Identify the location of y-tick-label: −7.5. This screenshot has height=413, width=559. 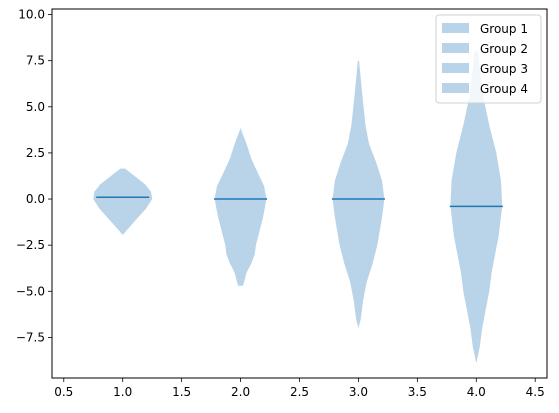
(30, 337).